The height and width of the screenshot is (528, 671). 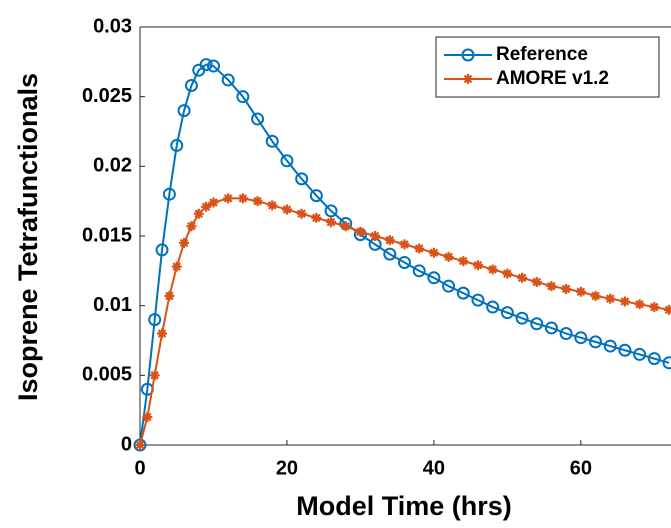 I want to click on y-tick-label: 0.01, so click(x=112, y=305).